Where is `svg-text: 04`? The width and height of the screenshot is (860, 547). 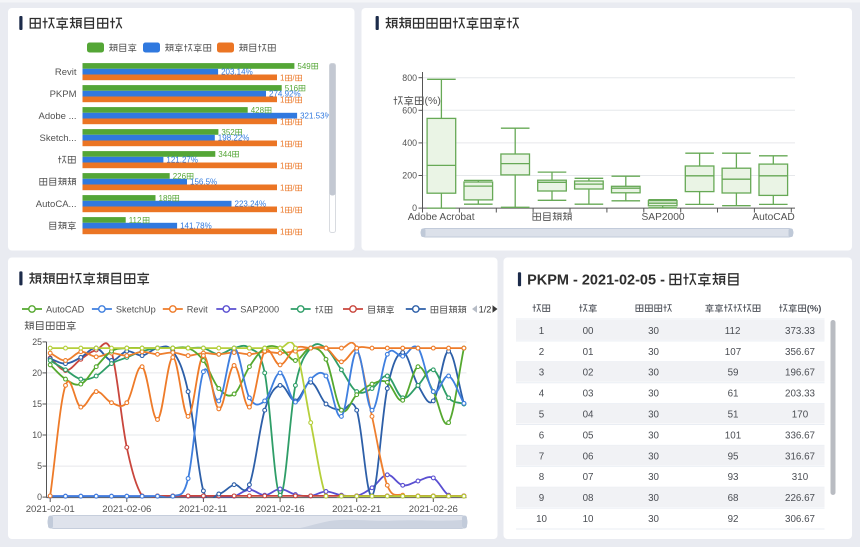
svg-text: 04 is located at coordinates (588, 415).